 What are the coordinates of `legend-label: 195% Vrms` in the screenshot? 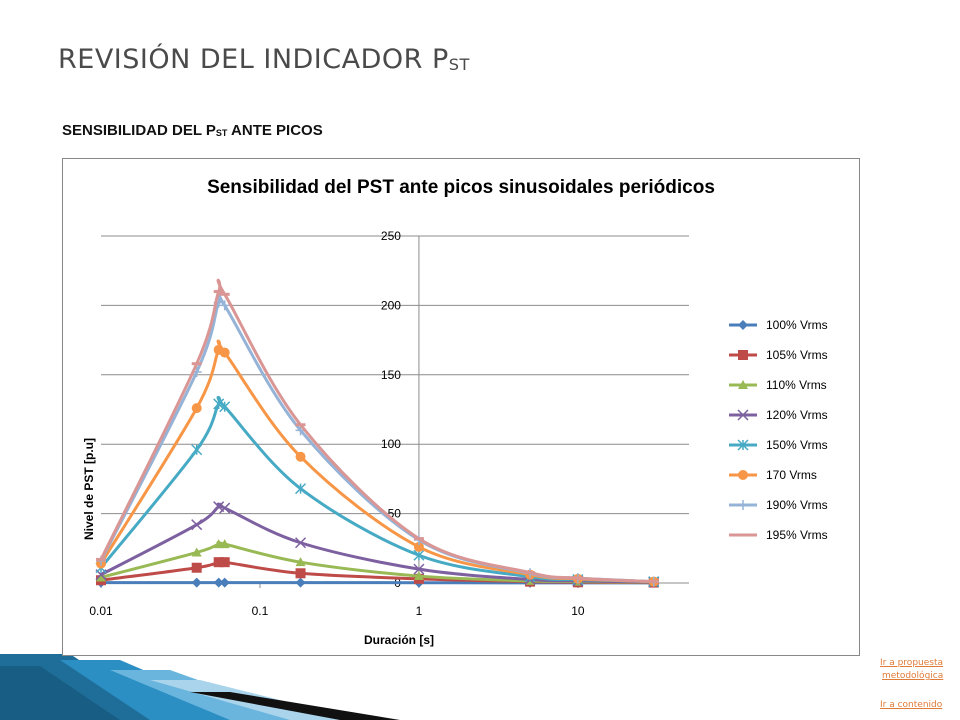 It's located at (797, 535).